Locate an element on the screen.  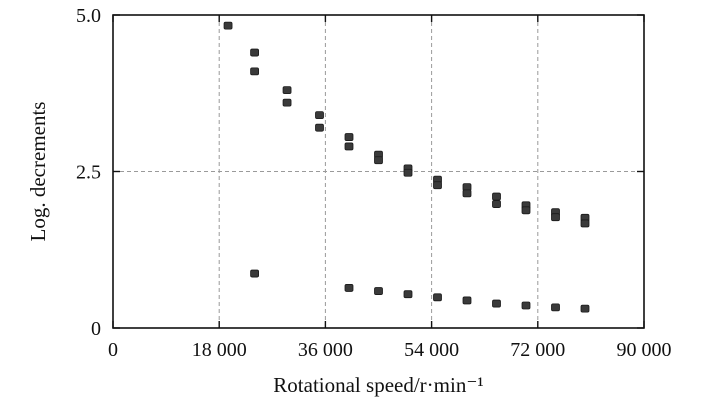
x-tick-label: 90 000 is located at coordinates (644, 350).